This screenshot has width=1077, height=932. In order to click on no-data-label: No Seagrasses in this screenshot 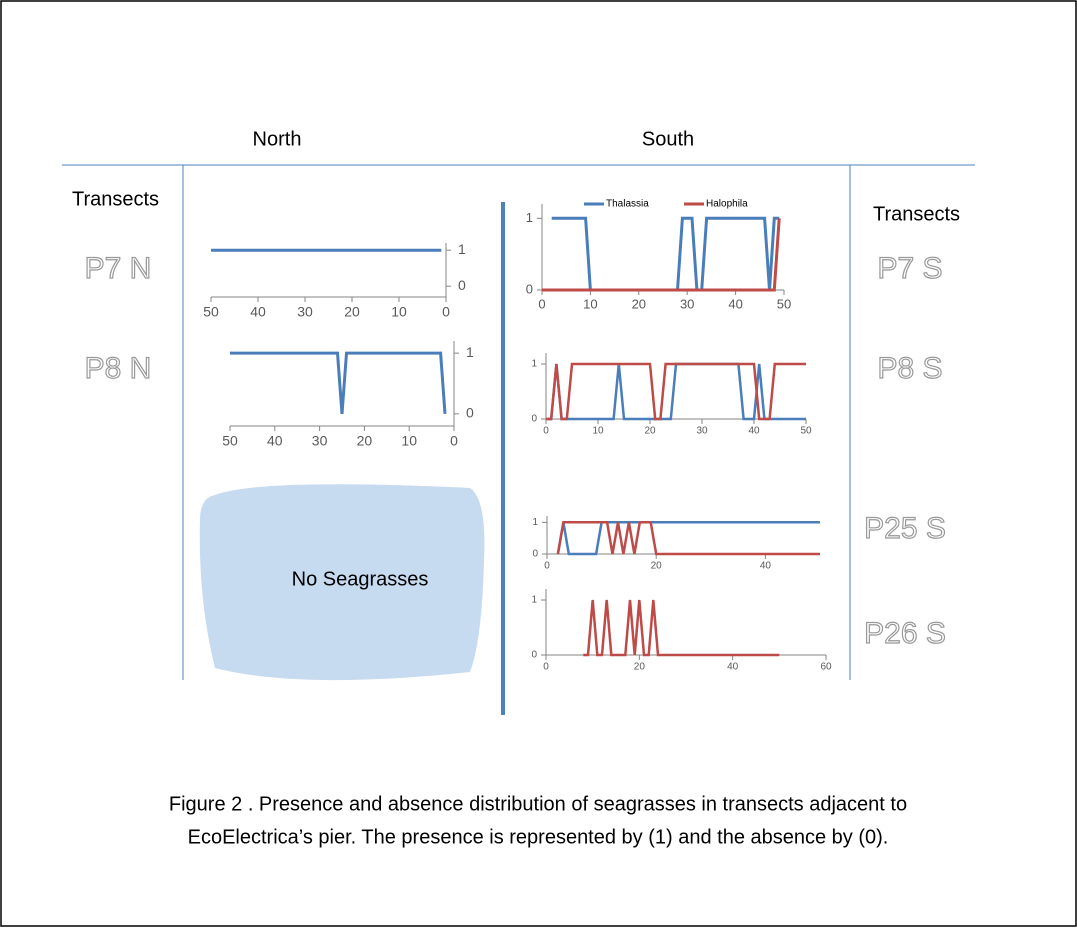, I will do `click(360, 579)`.